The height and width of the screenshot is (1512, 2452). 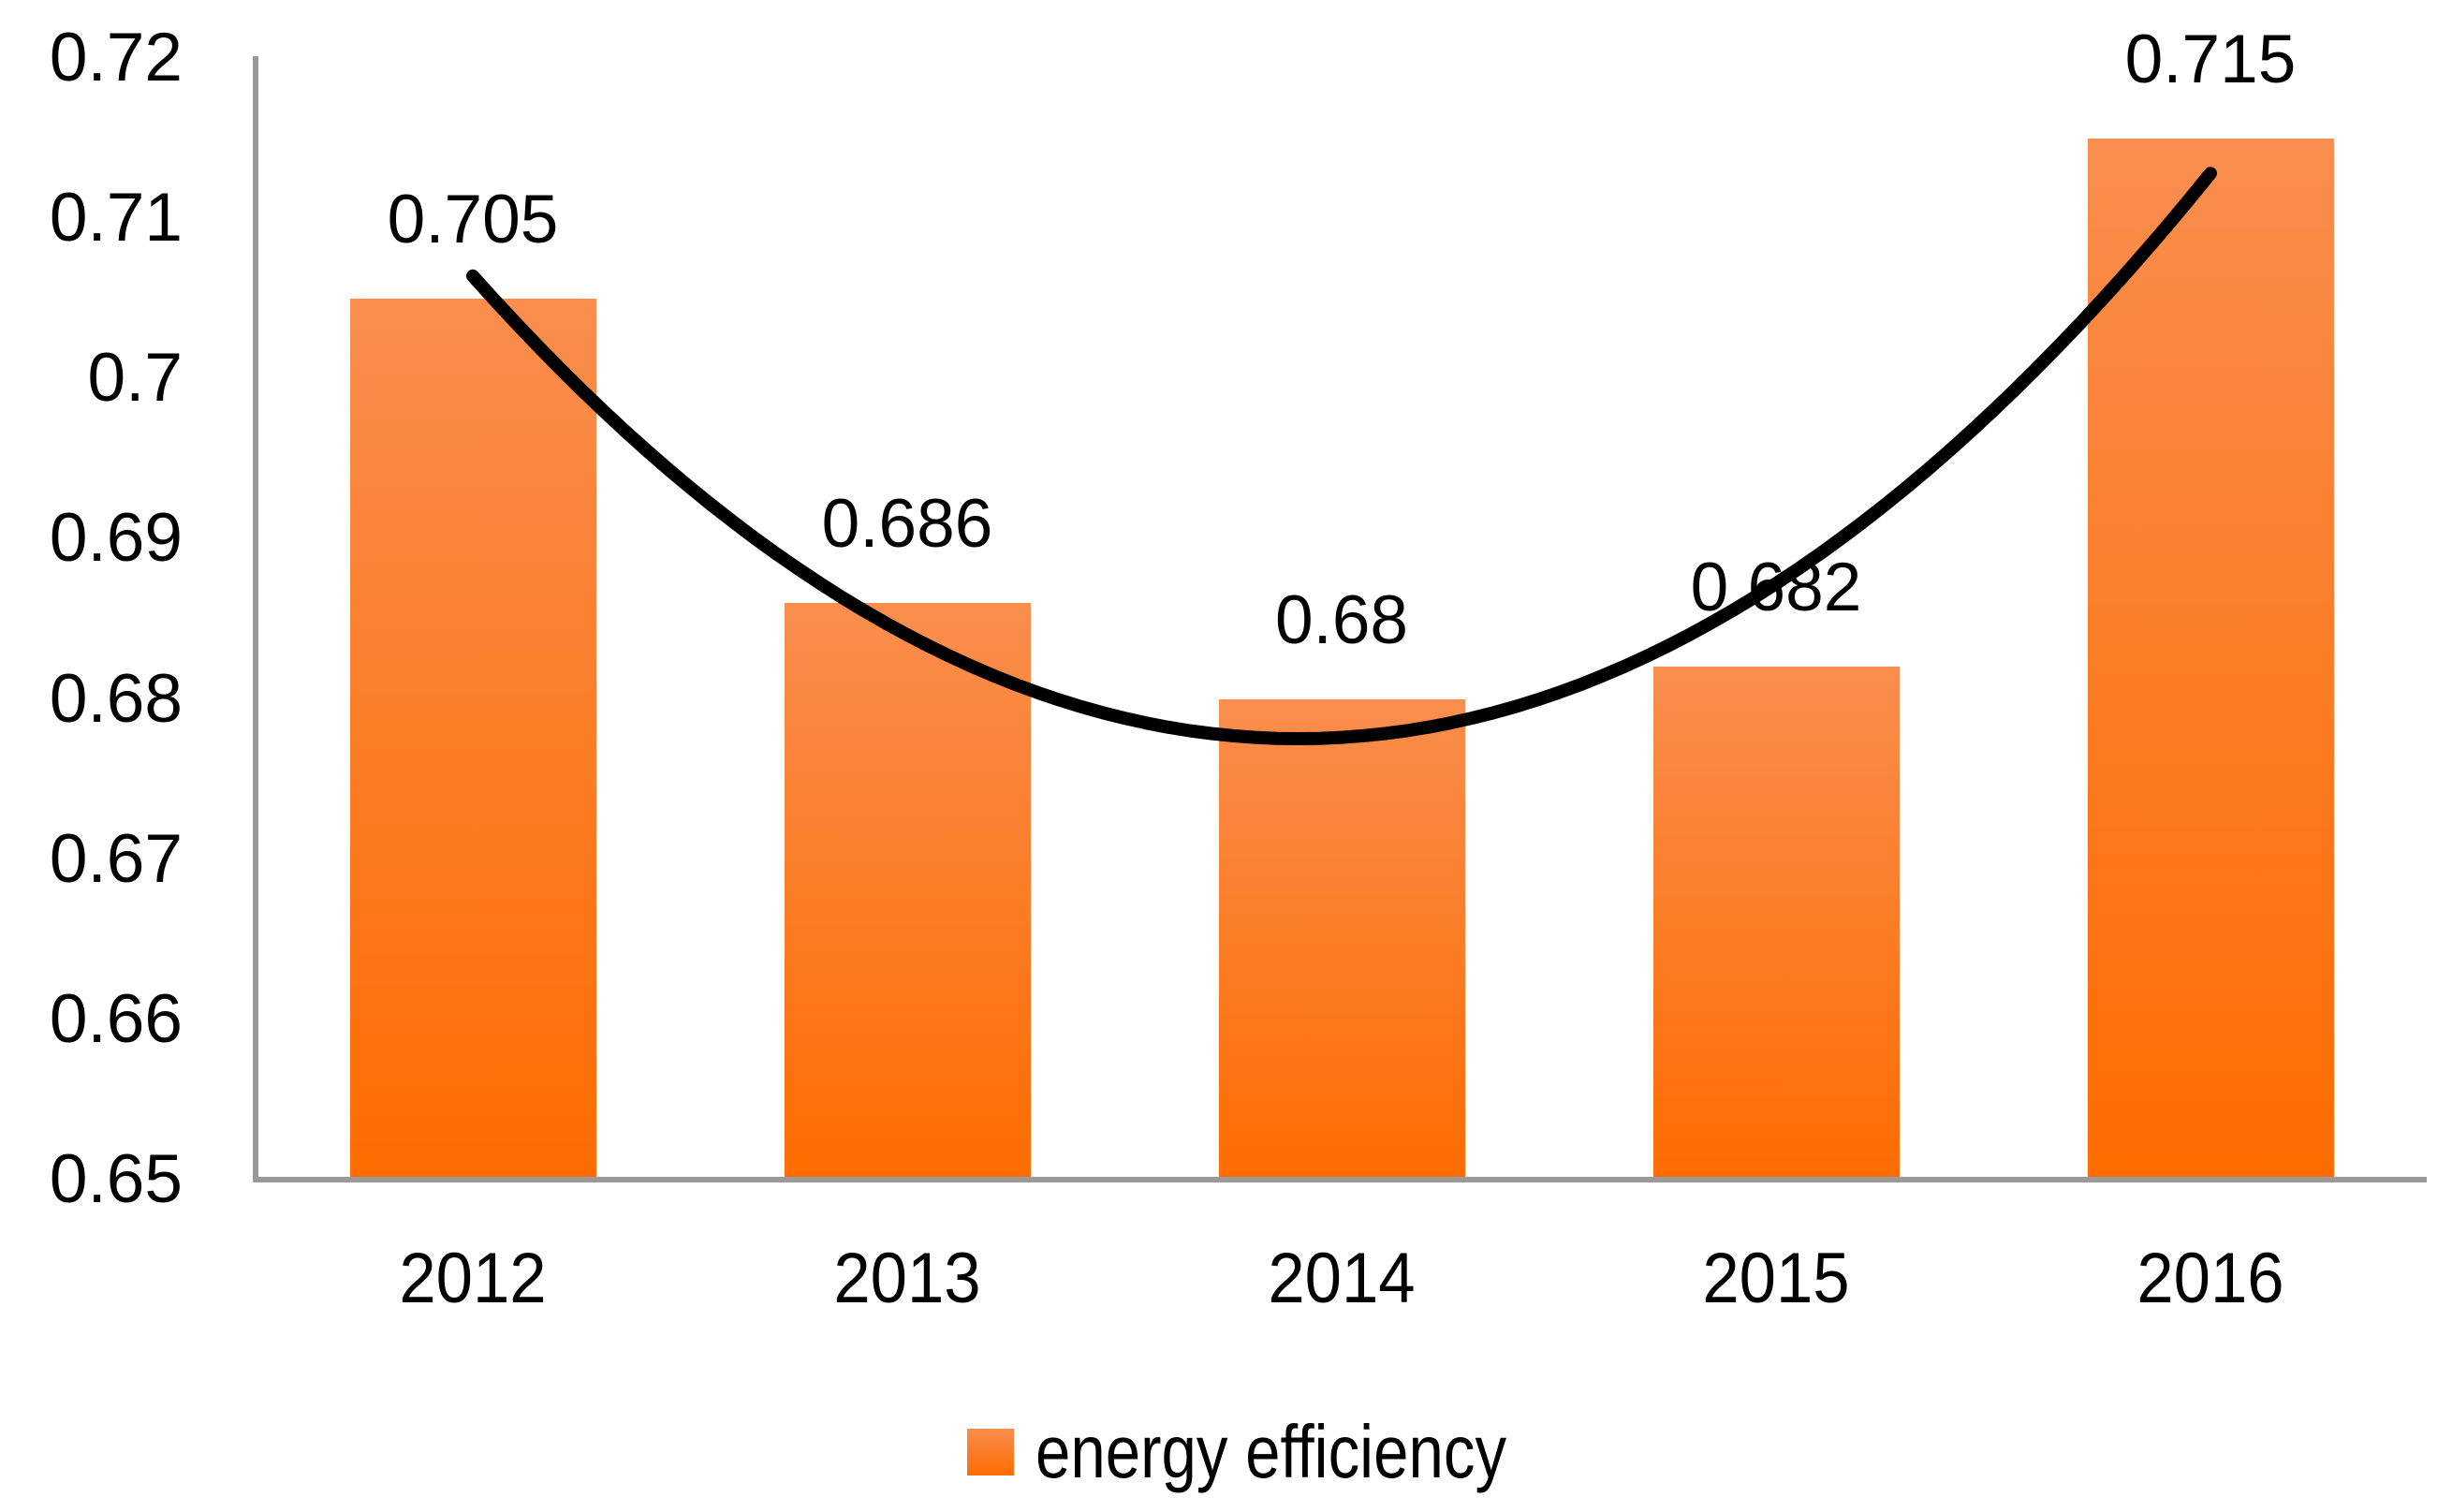 I want to click on bar-2015, so click(x=1776, y=922).